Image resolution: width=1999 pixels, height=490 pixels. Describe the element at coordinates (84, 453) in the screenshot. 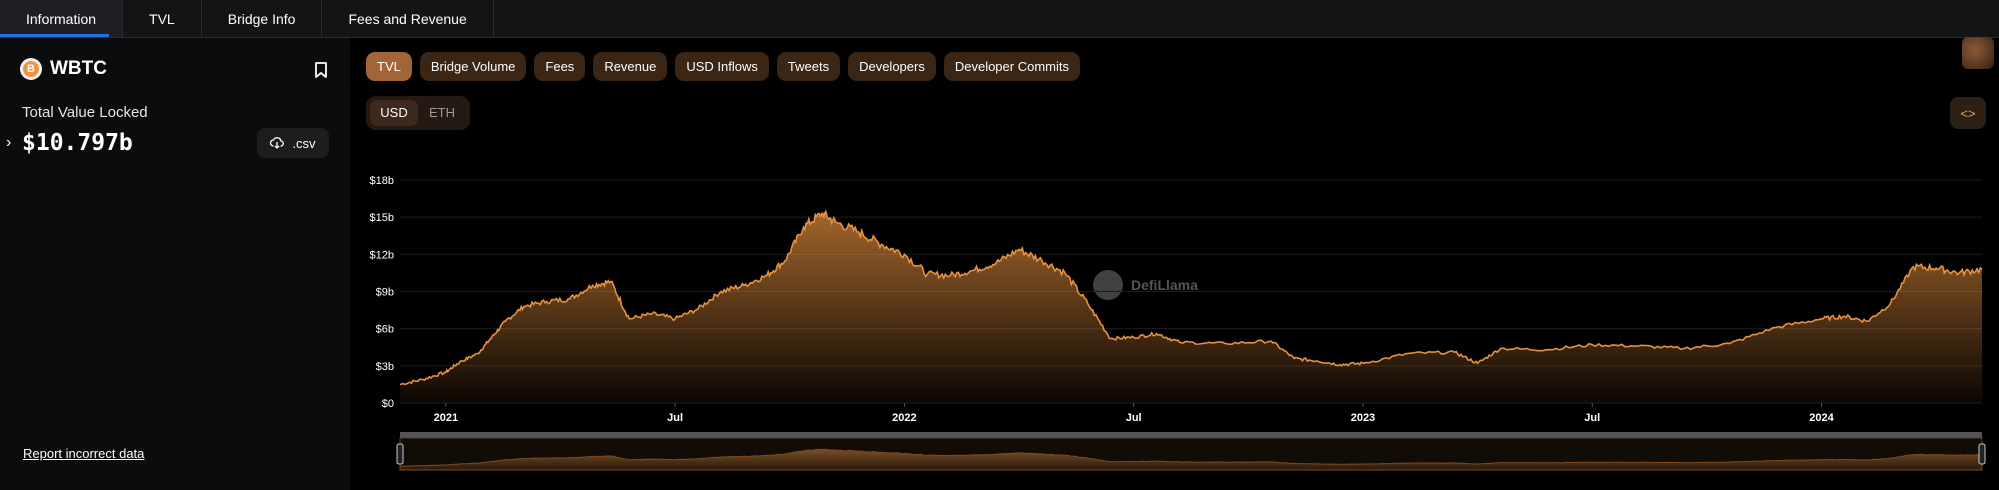

I see `report-incorrect-data-link: Report incorrect data` at that location.